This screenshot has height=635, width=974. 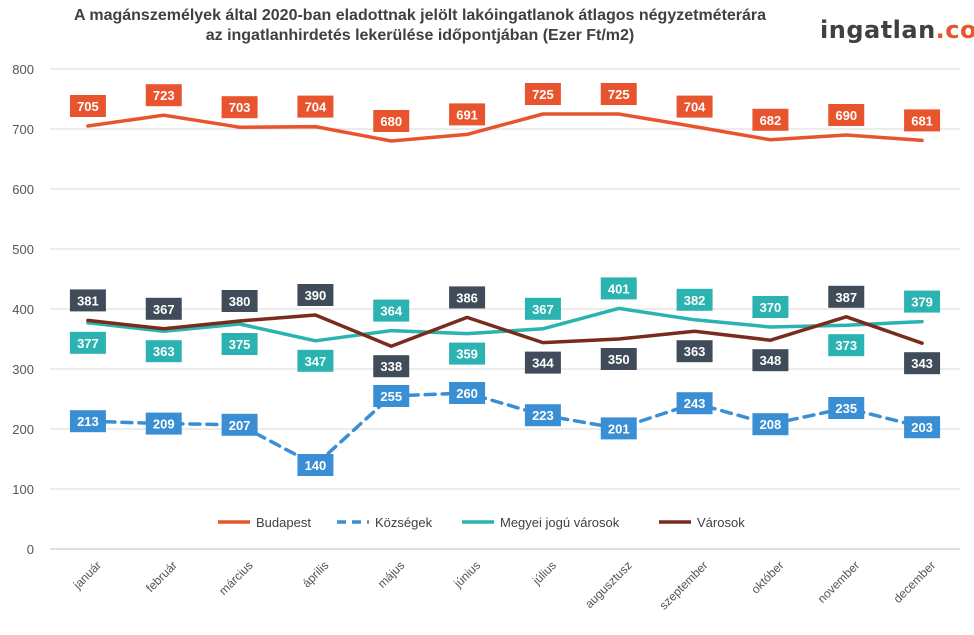 I want to click on y-tick-label: 700, so click(x=23, y=129).